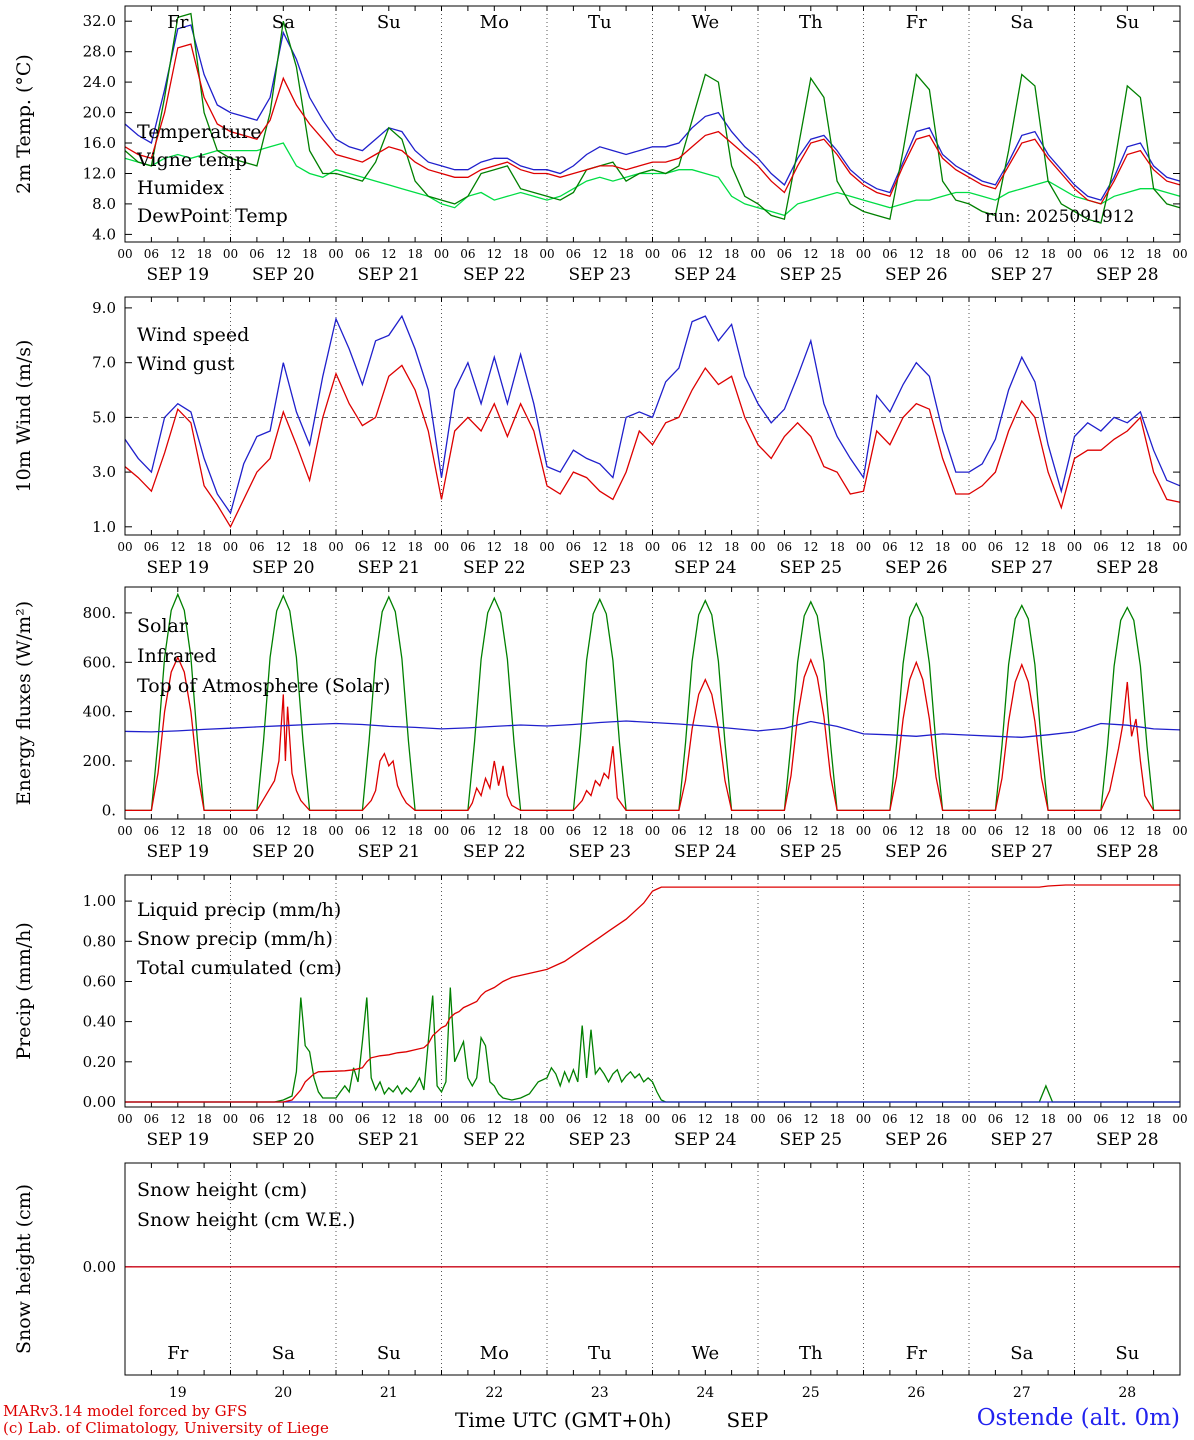  What do you see at coordinates (283, 1393) in the screenshot?
I see `date-num-label: 20` at bounding box center [283, 1393].